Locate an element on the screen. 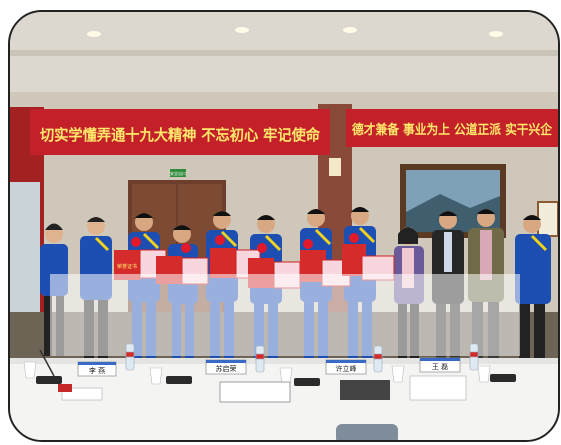 The width and height of the screenshot is (561, 445). chair-back is located at coordinates (367, 432).